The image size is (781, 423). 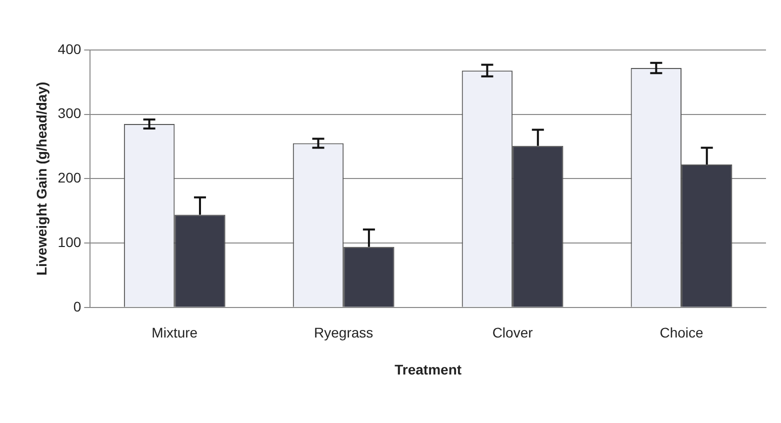 What do you see at coordinates (41, 179) in the screenshot?
I see `y-axis-title: Liveweight Gain (g/head/day)` at bounding box center [41, 179].